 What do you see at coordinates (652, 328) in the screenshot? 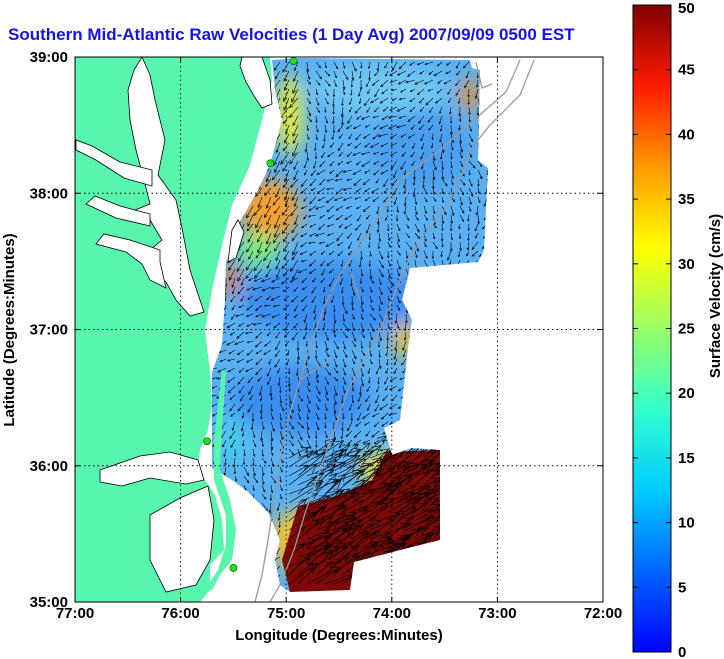
I see `colorbar-ramp` at bounding box center [652, 328].